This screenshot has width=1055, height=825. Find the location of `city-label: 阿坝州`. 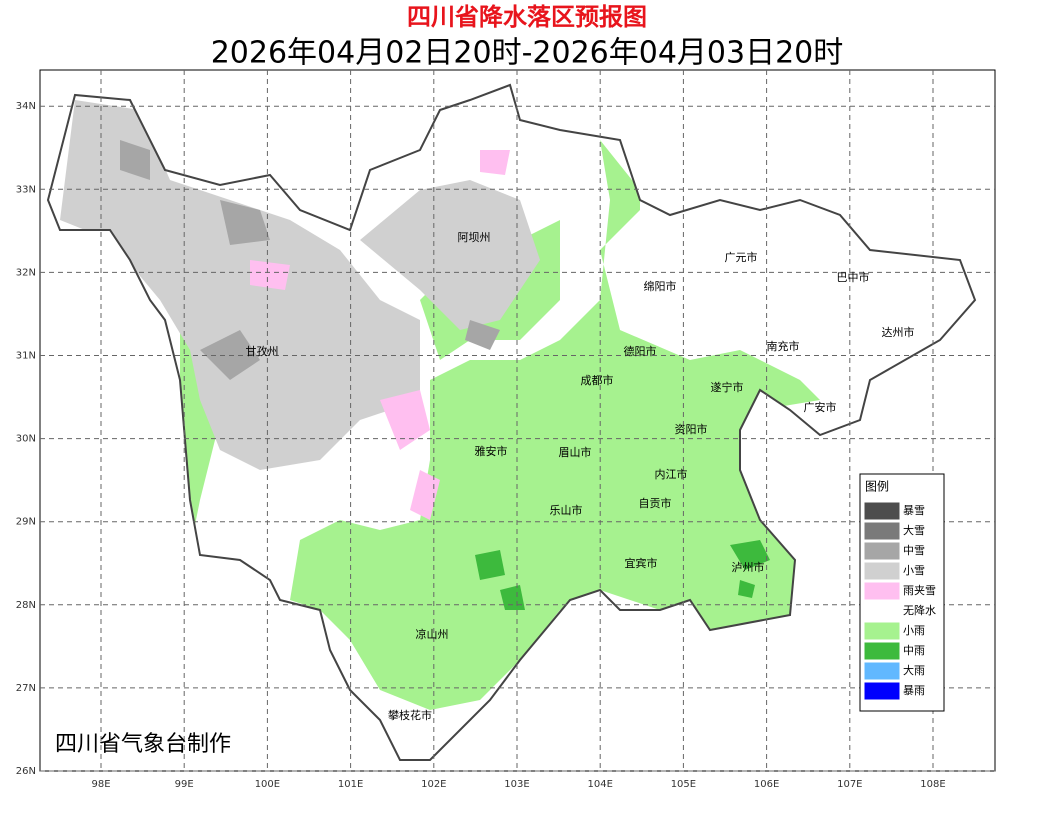

city-label: 阿坝州 is located at coordinates (474, 237).